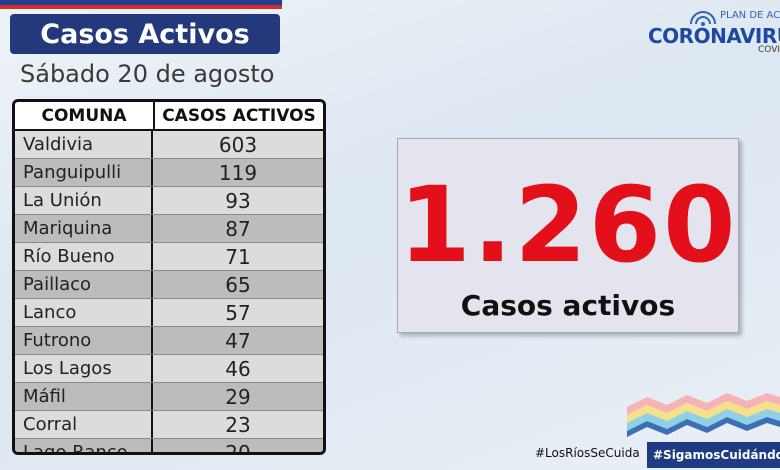 The height and width of the screenshot is (470, 780). I want to click on table-row: Mariquina 87, so click(169, 229).